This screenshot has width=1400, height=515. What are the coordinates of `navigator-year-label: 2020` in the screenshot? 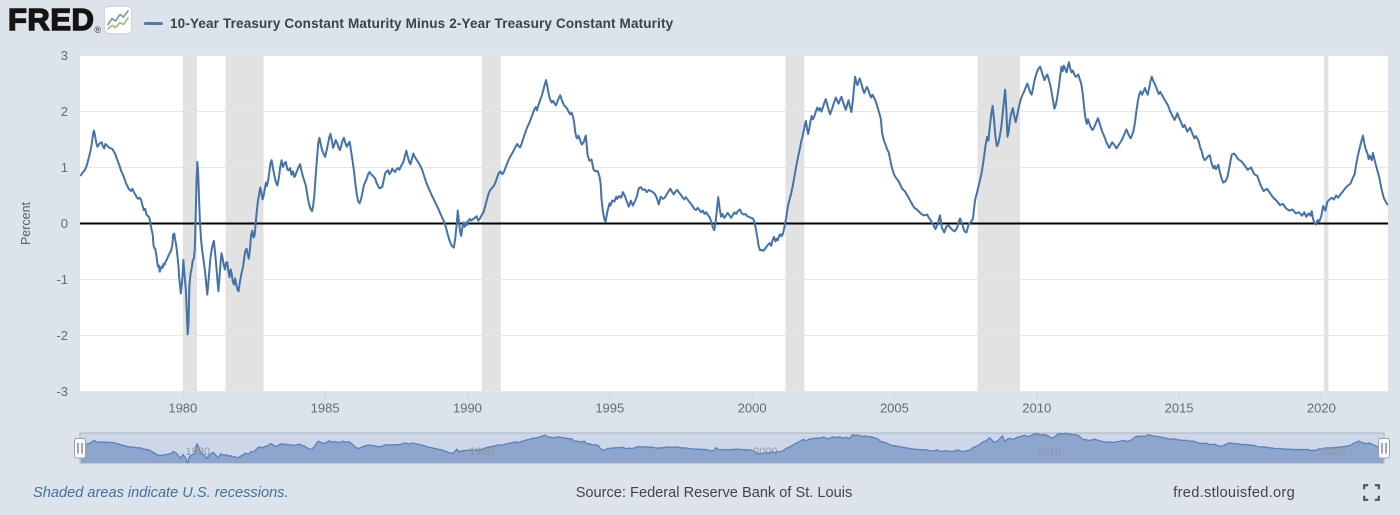 It's located at (1333, 452).